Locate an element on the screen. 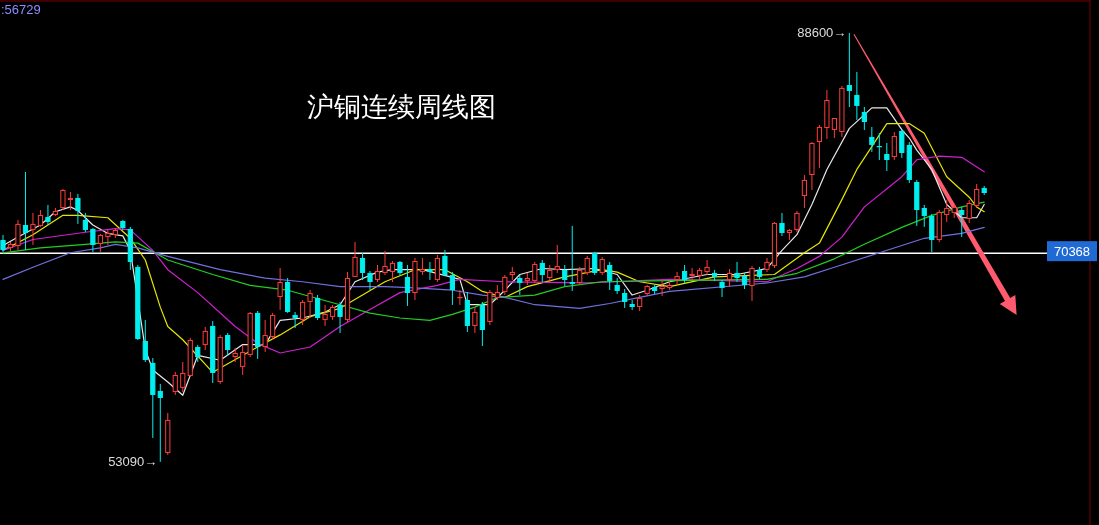 The image size is (1099, 525). text: 沪铜连续周线图 is located at coordinates (401, 106).